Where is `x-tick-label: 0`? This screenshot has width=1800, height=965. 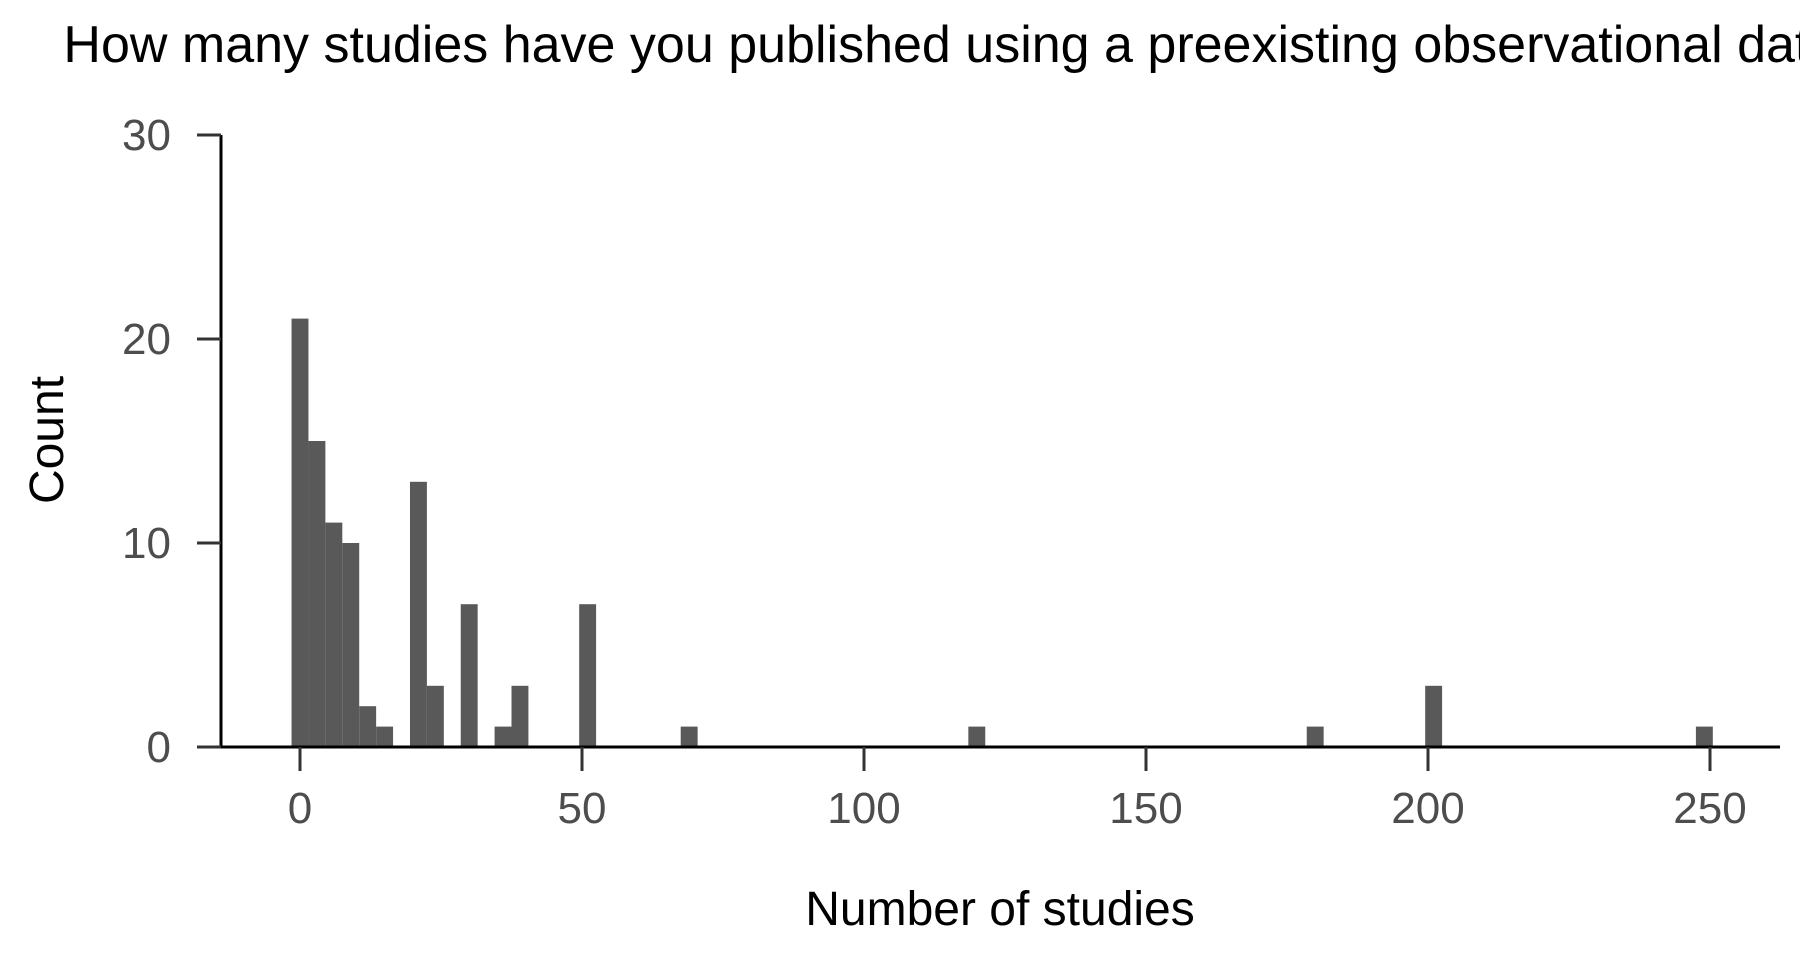 x-tick-label: 0 is located at coordinates (300, 808).